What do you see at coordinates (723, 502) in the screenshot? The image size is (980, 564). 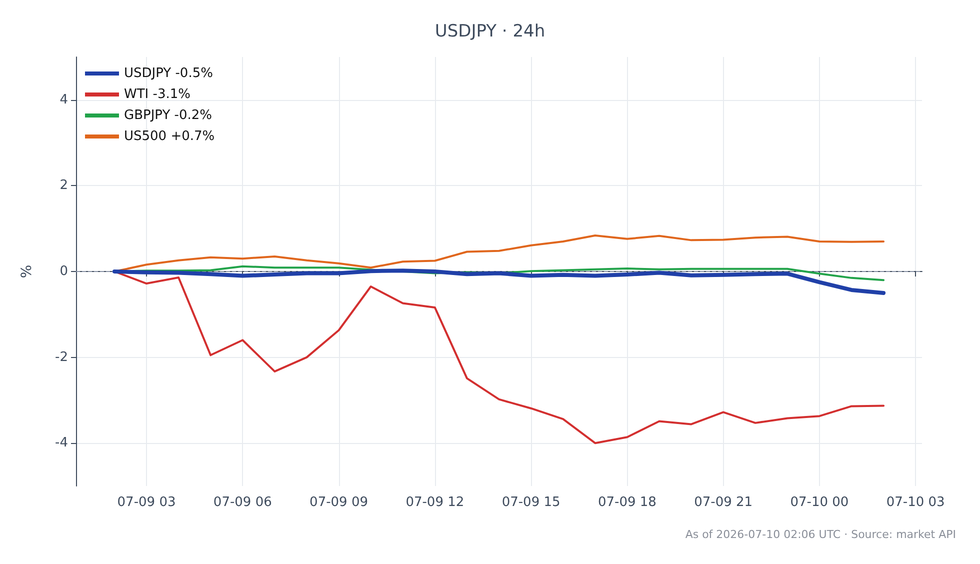 I see `x-tick-label: 07-09 21` at bounding box center [723, 502].